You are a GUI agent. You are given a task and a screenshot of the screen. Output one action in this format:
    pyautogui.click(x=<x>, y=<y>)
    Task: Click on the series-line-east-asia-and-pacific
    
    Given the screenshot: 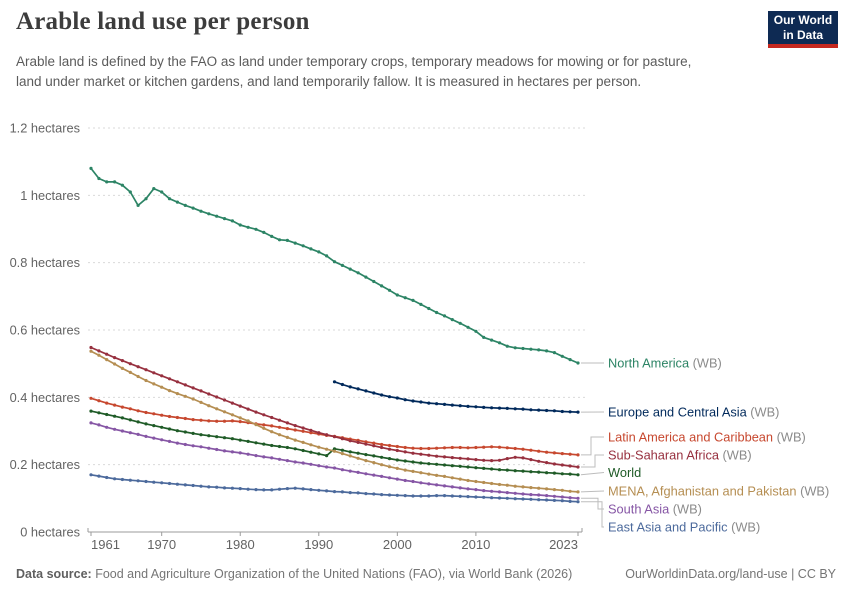 What is the action you would take?
    pyautogui.click(x=334, y=488)
    